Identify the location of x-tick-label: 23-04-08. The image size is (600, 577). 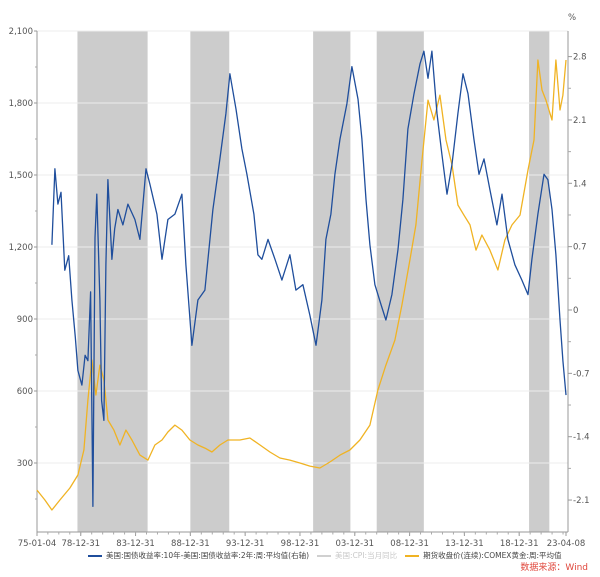
(566, 544).